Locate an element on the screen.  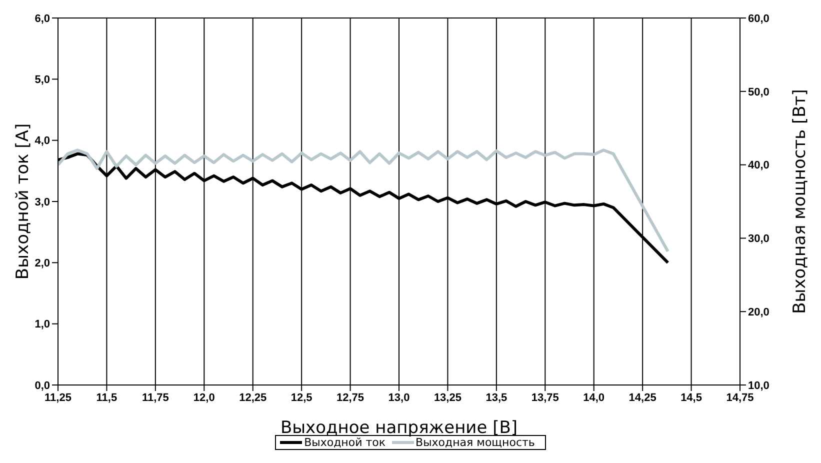
y2-tick-label: 40,0 is located at coordinates (759, 166).